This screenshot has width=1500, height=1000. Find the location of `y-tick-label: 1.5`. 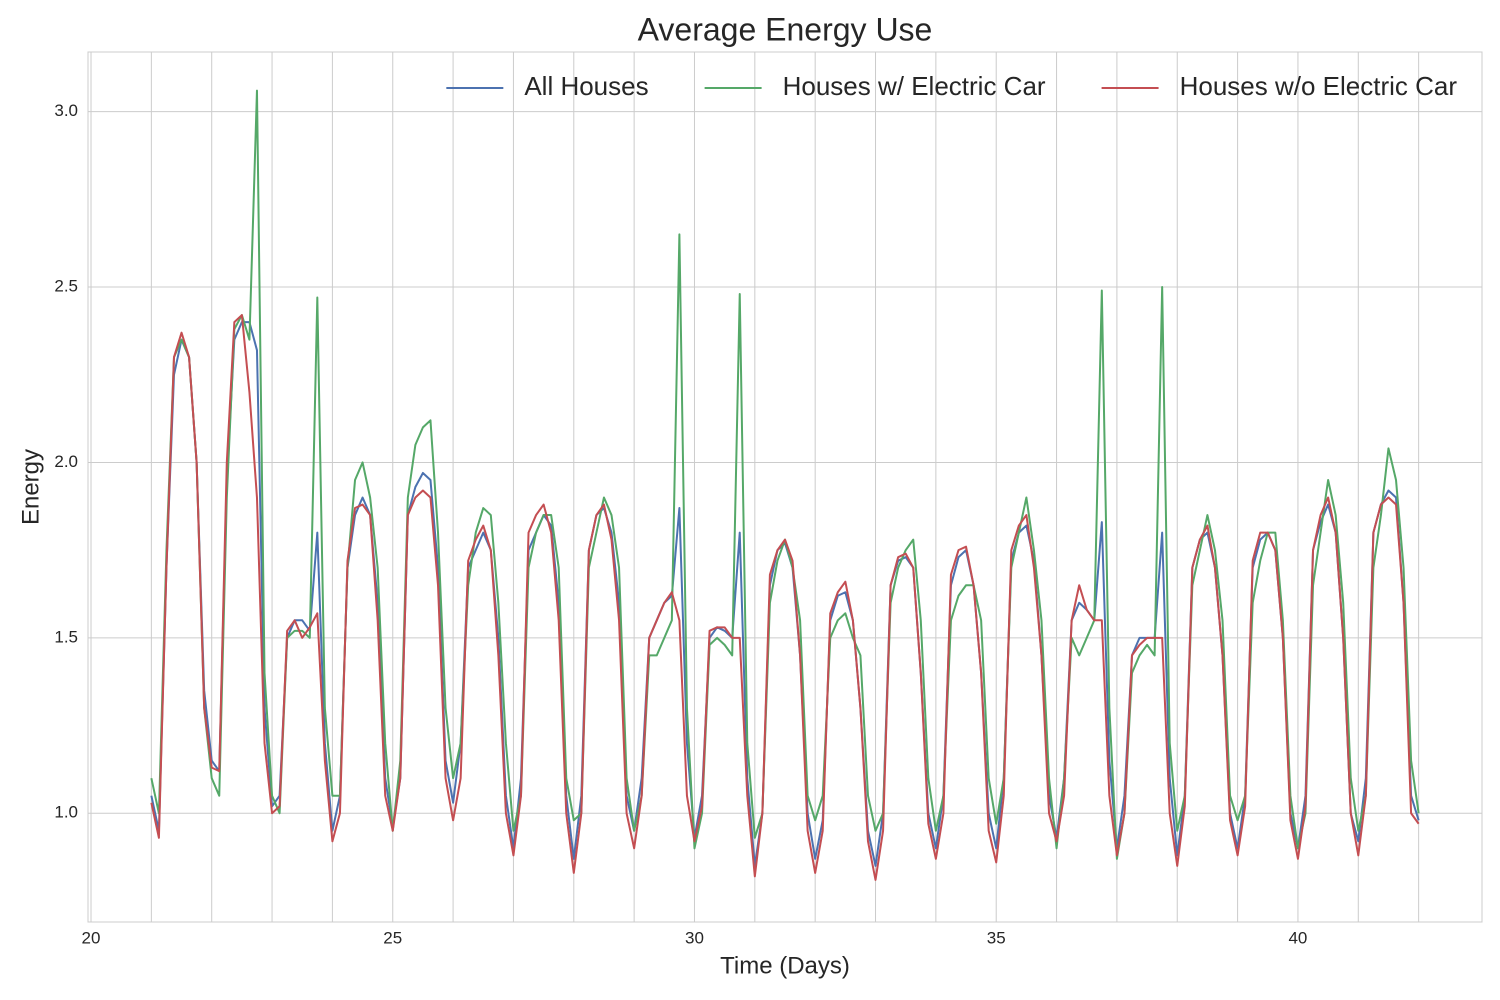

y-tick-label: 1.5 is located at coordinates (66, 636).